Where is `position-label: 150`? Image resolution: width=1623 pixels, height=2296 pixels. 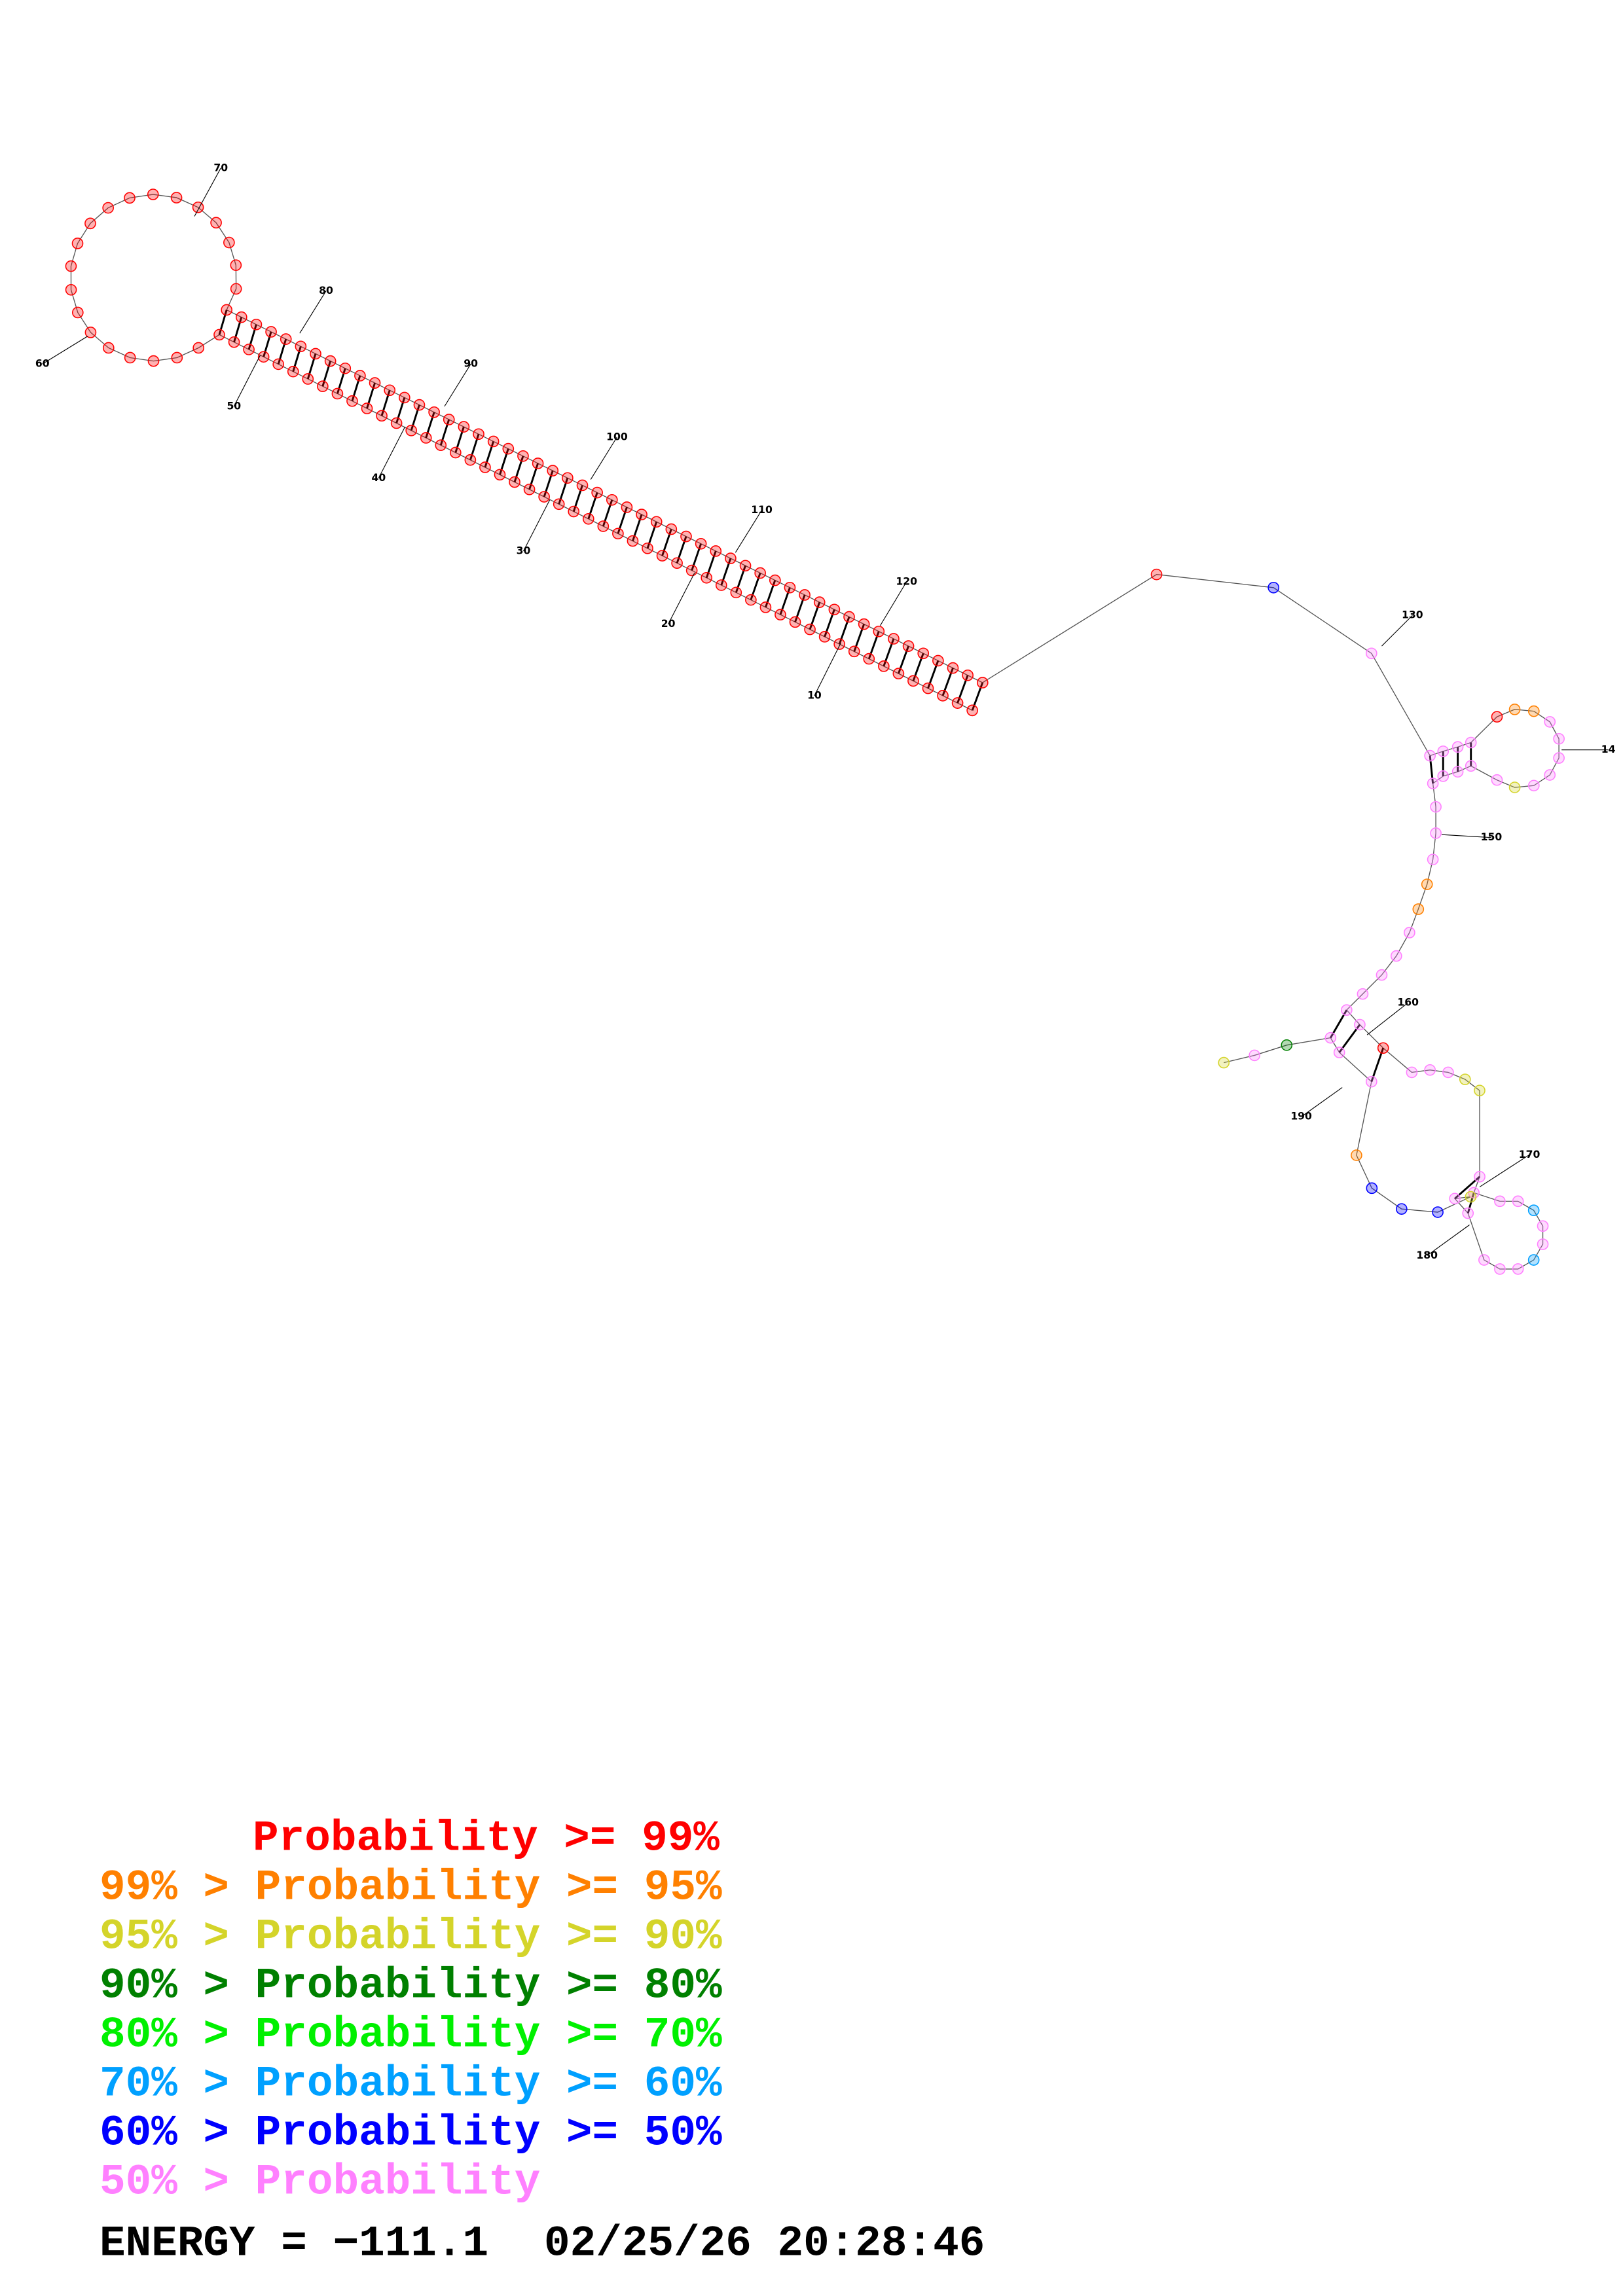 position-label: 150 is located at coordinates (1492, 837).